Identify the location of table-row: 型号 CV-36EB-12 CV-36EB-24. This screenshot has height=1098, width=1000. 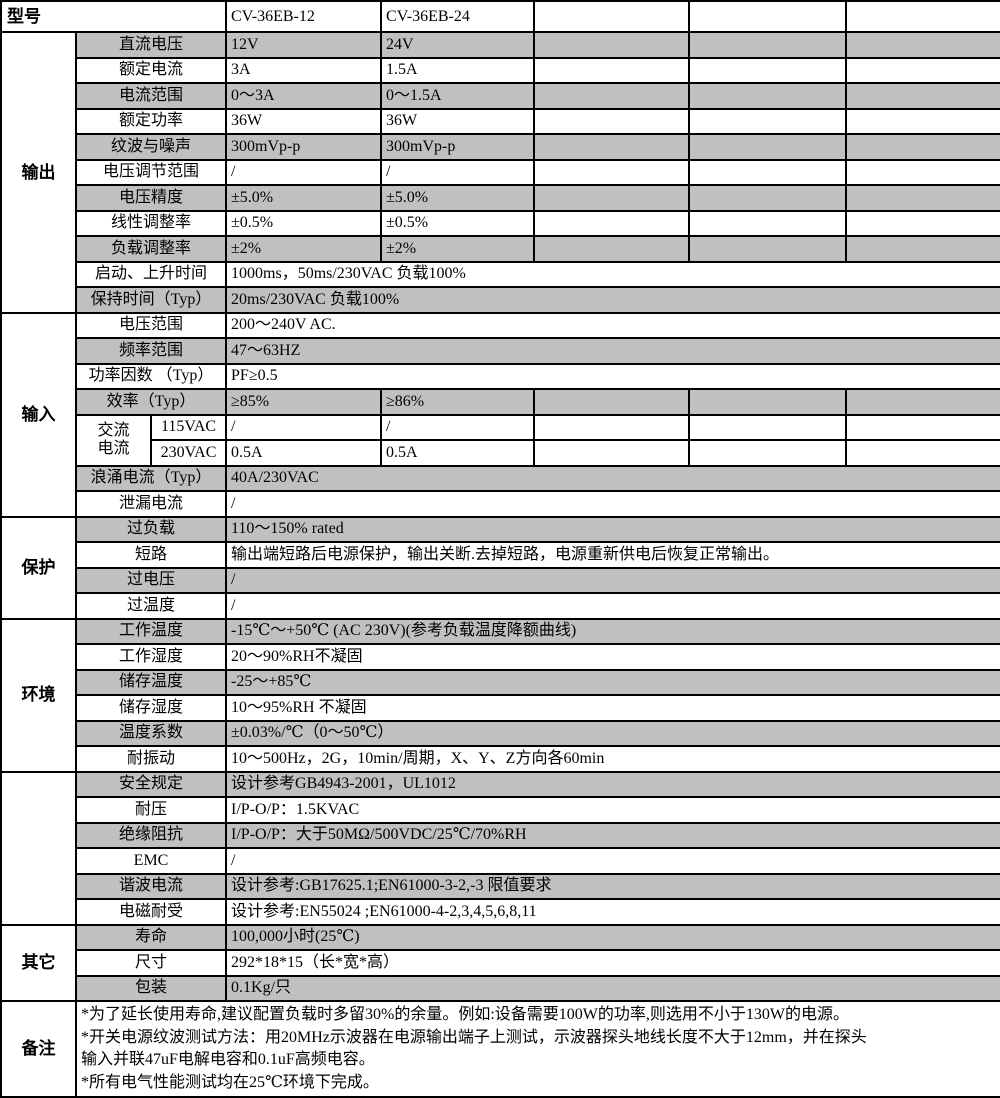
(500, 16).